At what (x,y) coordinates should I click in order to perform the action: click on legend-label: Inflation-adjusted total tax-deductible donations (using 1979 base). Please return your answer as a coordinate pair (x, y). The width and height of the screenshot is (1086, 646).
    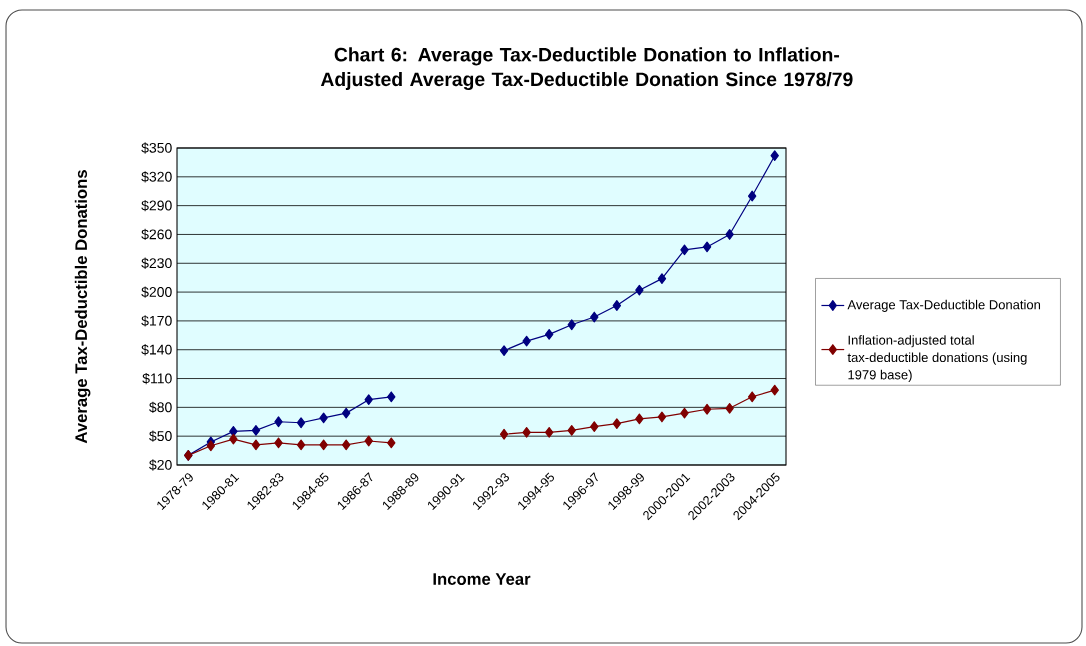
    Looking at the image, I should click on (937, 358).